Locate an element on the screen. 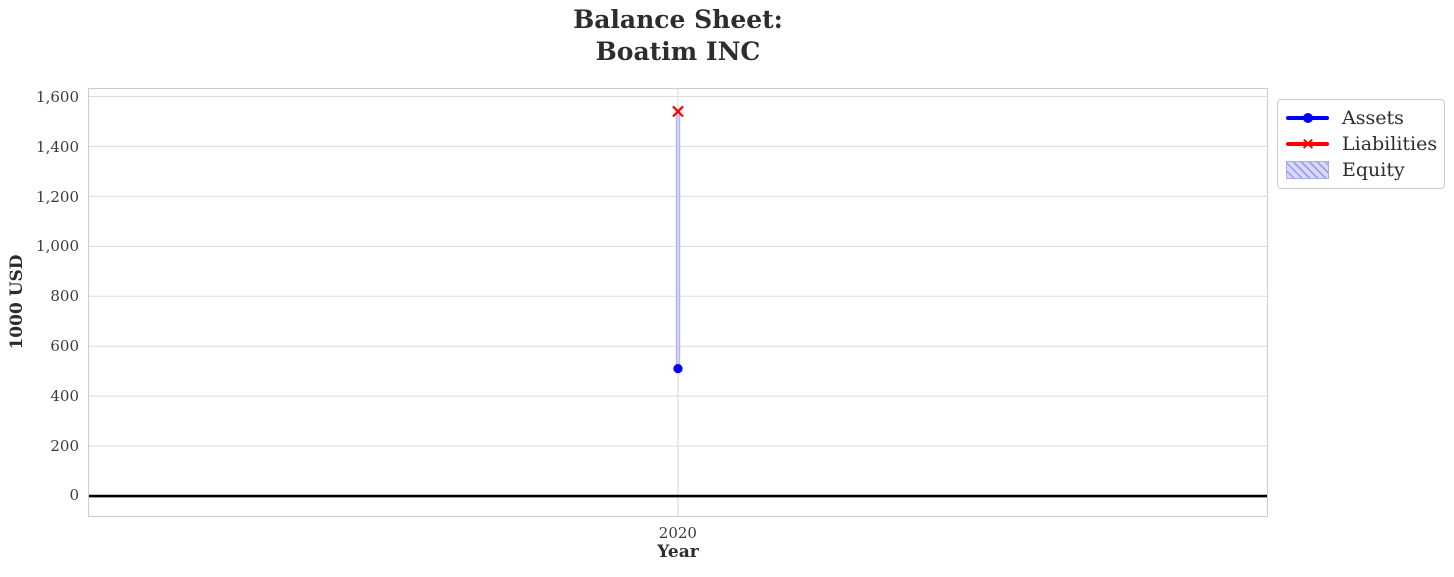 The image size is (1454, 577). y-tick-label: 800 is located at coordinates (64, 296).